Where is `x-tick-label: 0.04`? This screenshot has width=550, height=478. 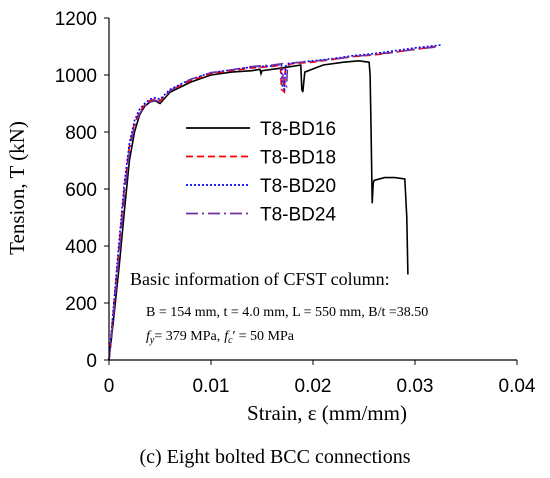
x-tick-label: 0.04 is located at coordinates (517, 386).